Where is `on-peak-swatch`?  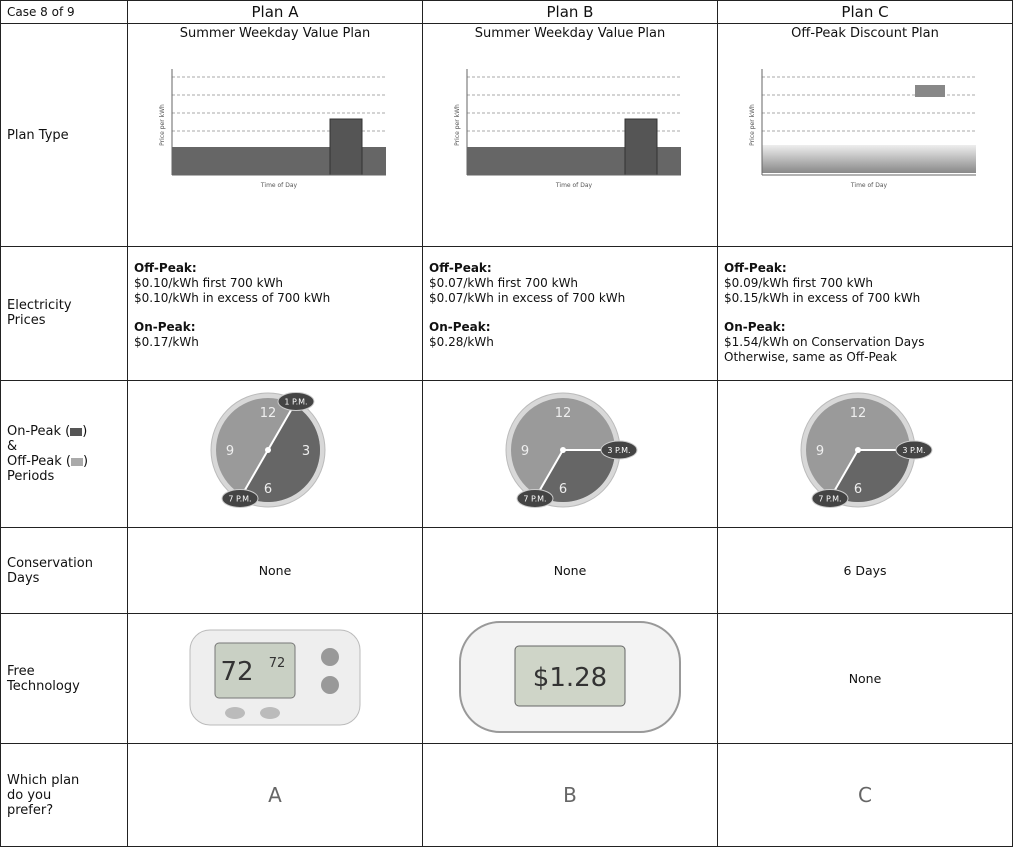 on-peak-swatch is located at coordinates (76, 431).